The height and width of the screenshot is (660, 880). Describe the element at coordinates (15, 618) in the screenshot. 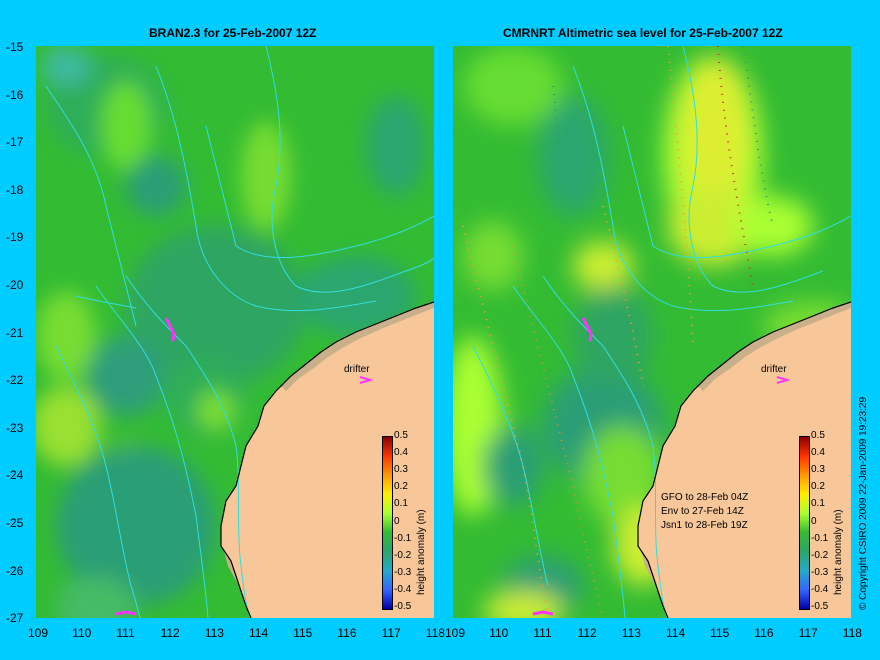

I see `latitude-tick-label: -27` at that location.